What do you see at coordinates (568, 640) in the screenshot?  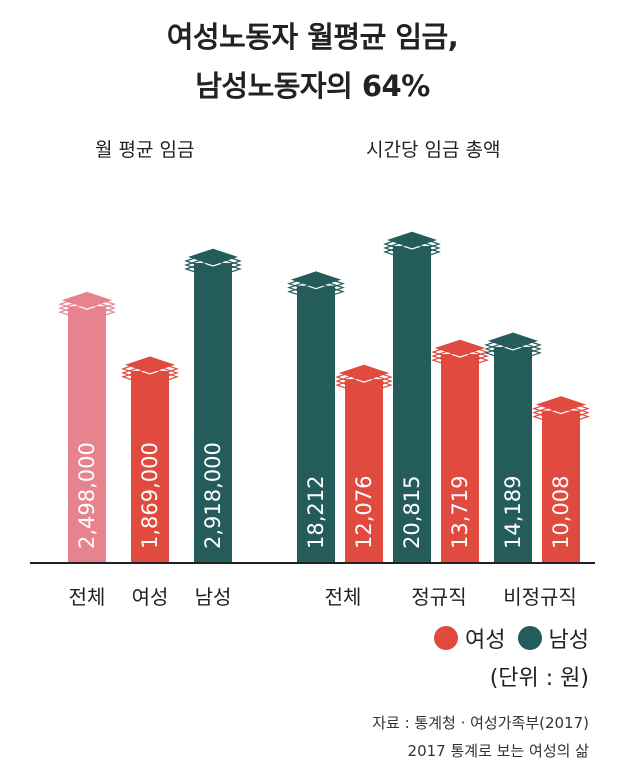 I see `male-legend-label: 남성` at bounding box center [568, 640].